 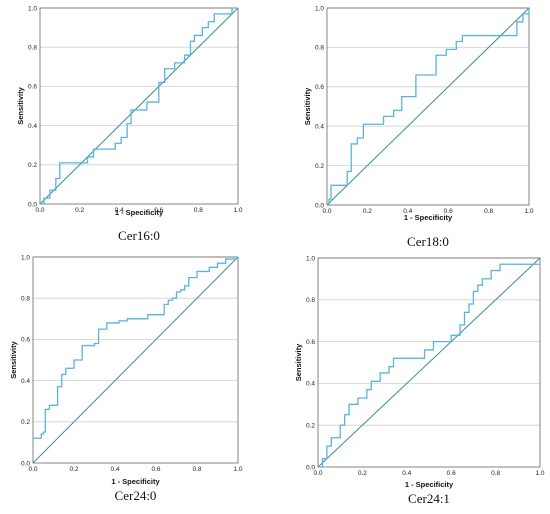 I want to click on panel-caption: Cer16:0, so click(x=139, y=235).